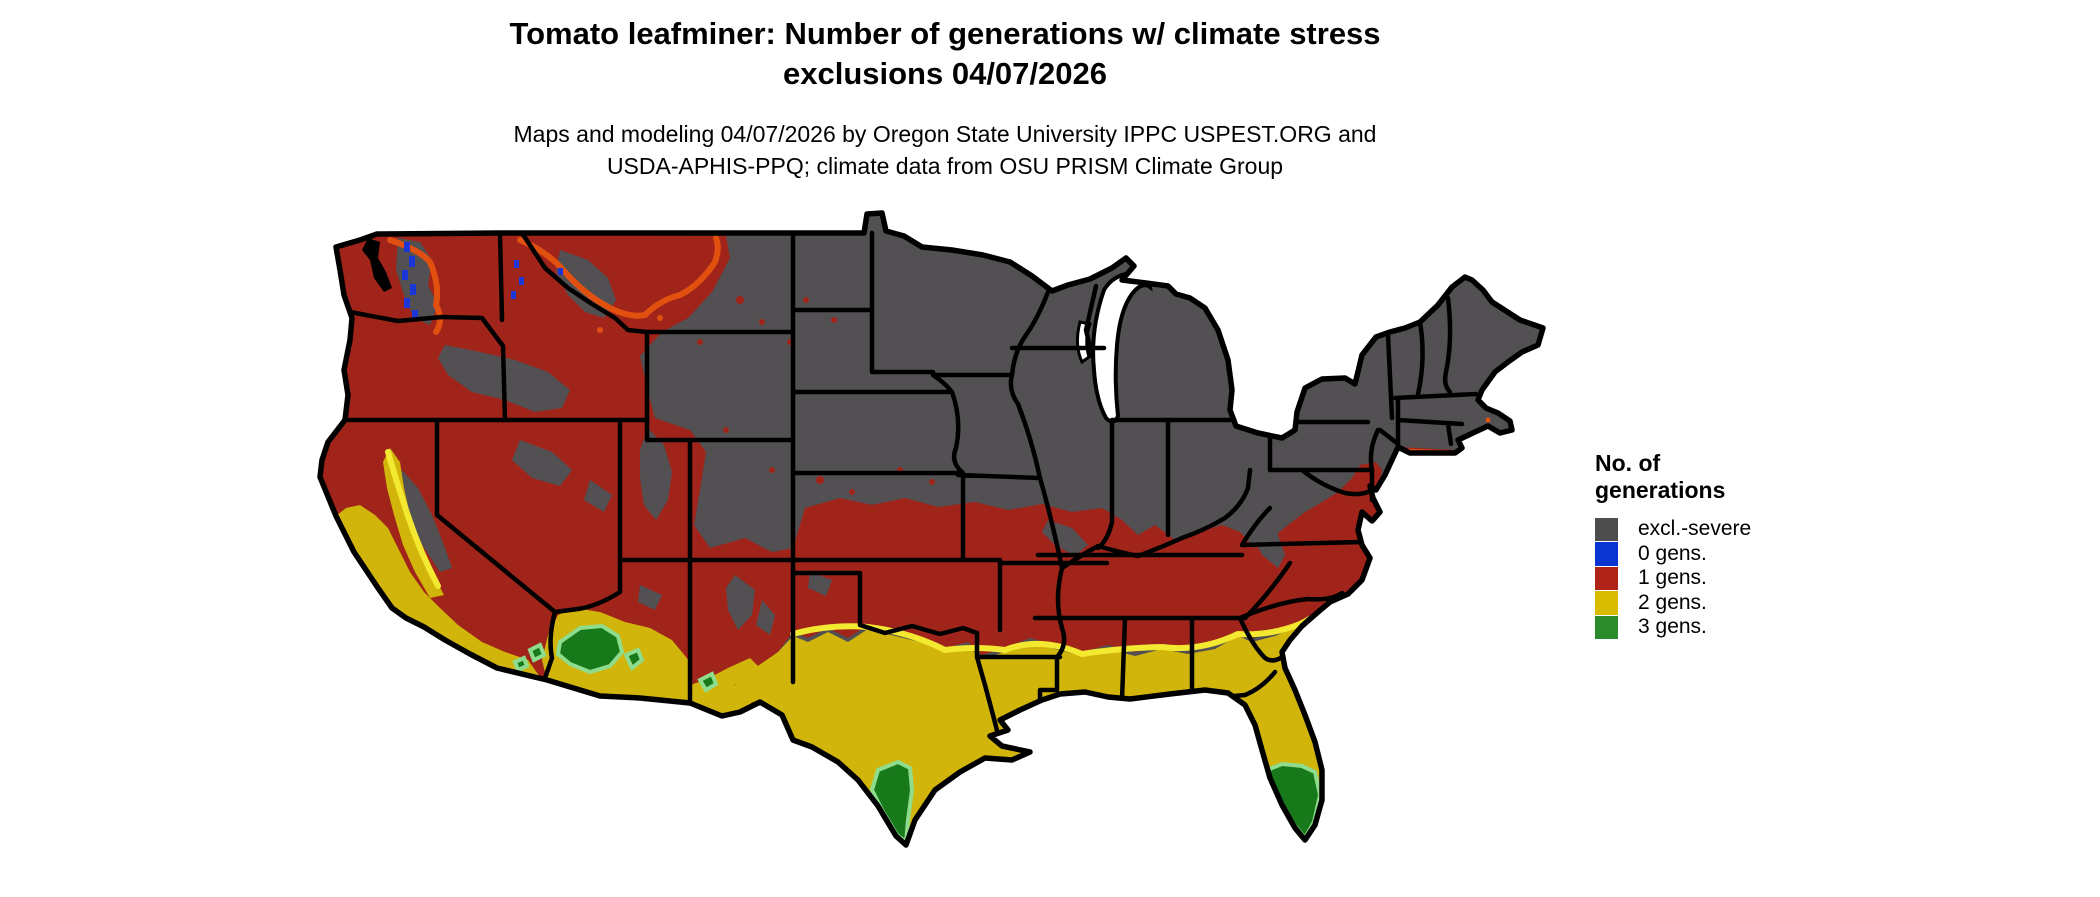 The image size is (2100, 897). What do you see at coordinates (1606, 627) in the screenshot?
I see `legend-swatch-3gens` at bounding box center [1606, 627].